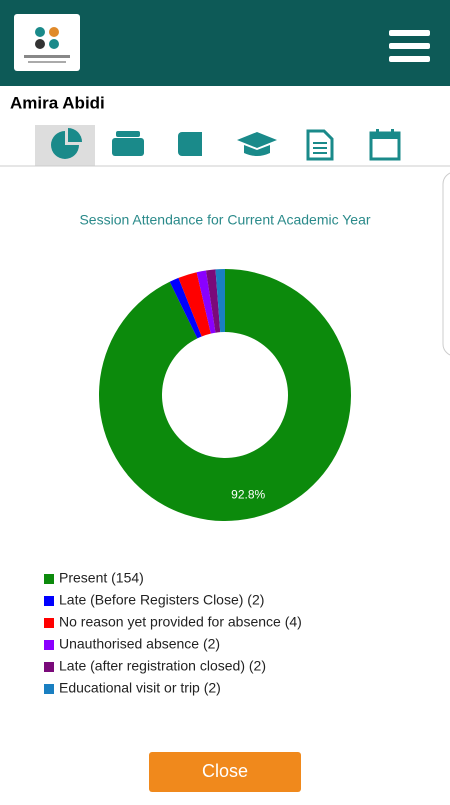  I want to click on close-label: Close, so click(225, 771).